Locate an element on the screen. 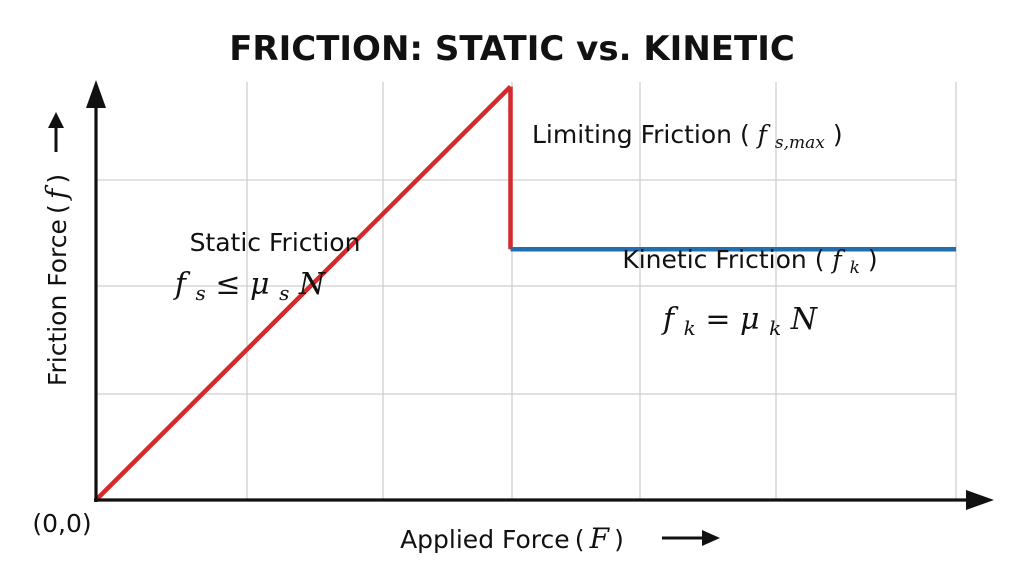  kinetic-formula-f: f is located at coordinates (670, 319).